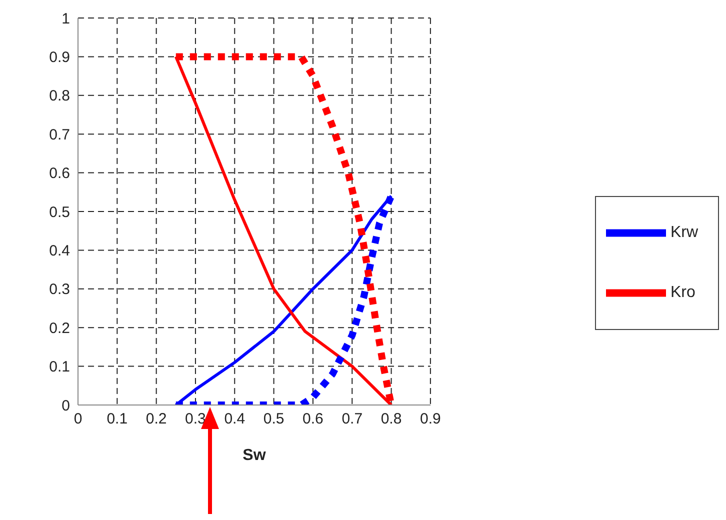 The width and height of the screenshot is (726, 520). What do you see at coordinates (59, 96) in the screenshot?
I see `y-tick-label: 0.8` at bounding box center [59, 96].